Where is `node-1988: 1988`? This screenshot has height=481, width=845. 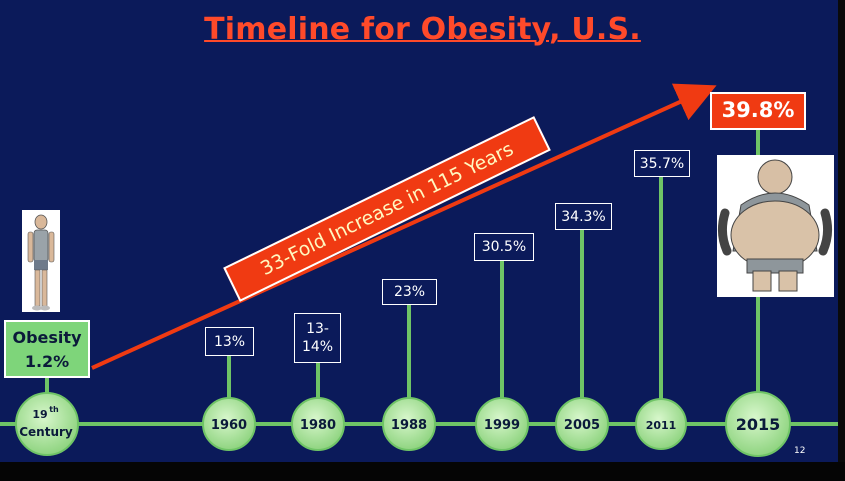
node-1988: 1988 is located at coordinates (409, 424).